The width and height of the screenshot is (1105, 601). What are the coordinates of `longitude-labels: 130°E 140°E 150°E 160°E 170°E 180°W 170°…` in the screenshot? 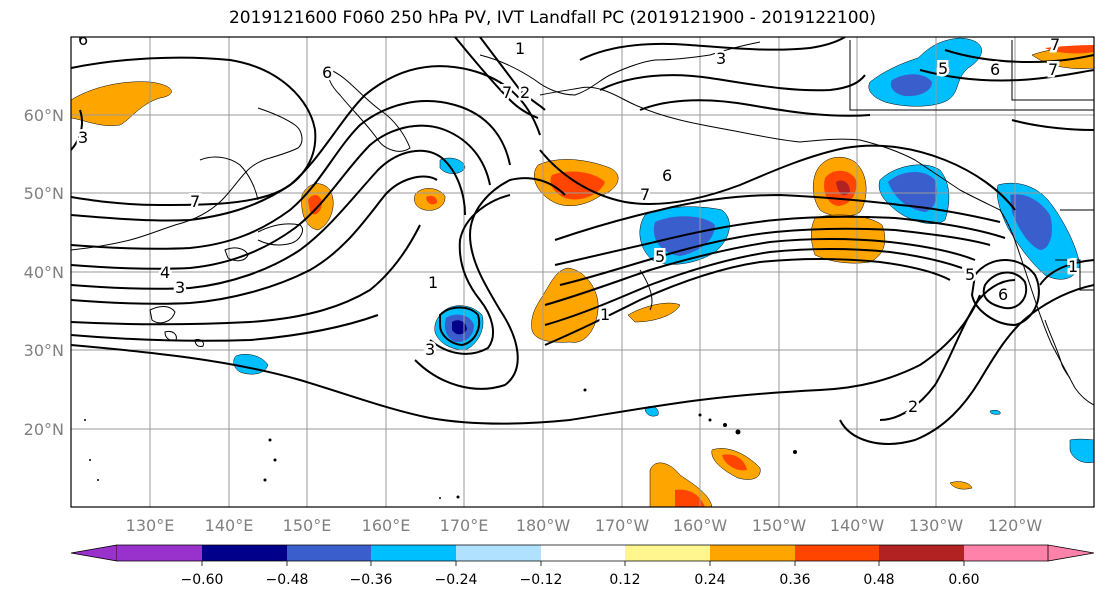 It's located at (584, 525).